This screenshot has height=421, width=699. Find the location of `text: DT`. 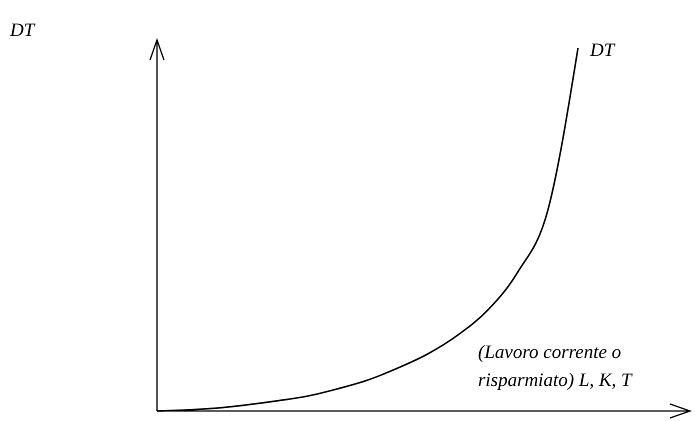

text: DT is located at coordinates (22, 30).